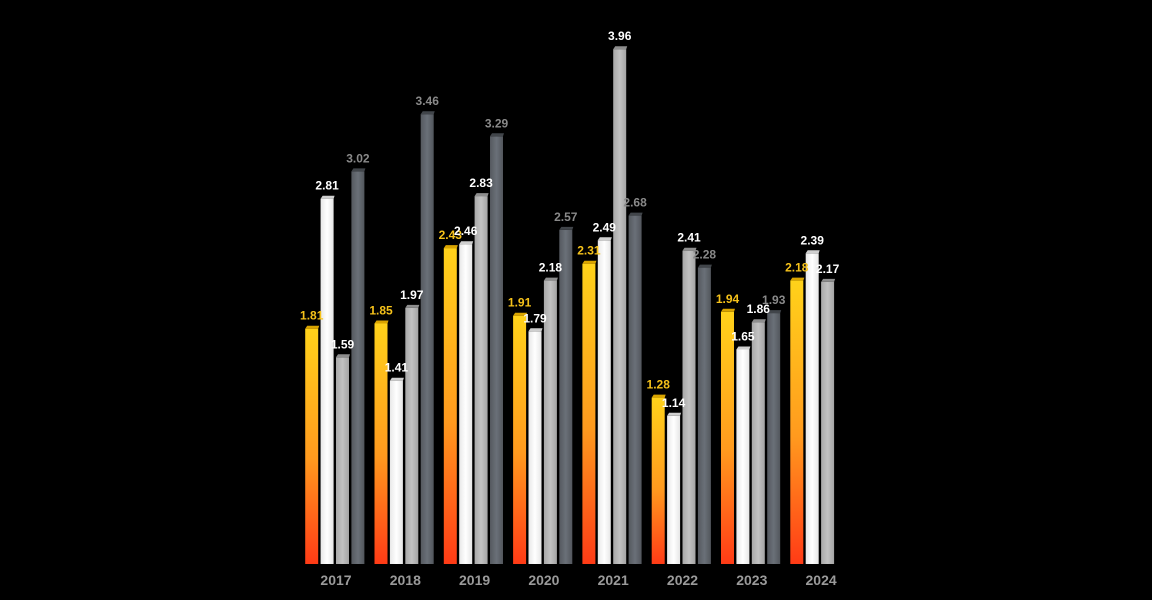  I want to click on value-label-2021-series-4: 2.68, so click(635, 203).